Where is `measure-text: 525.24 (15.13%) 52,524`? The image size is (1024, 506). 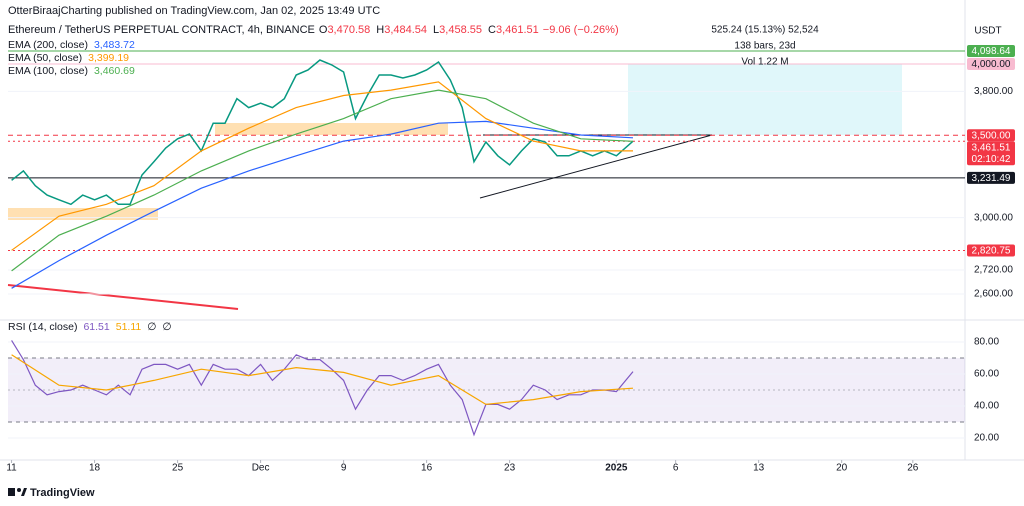 measure-text: 525.24 (15.13%) 52,524 is located at coordinates (765, 30).